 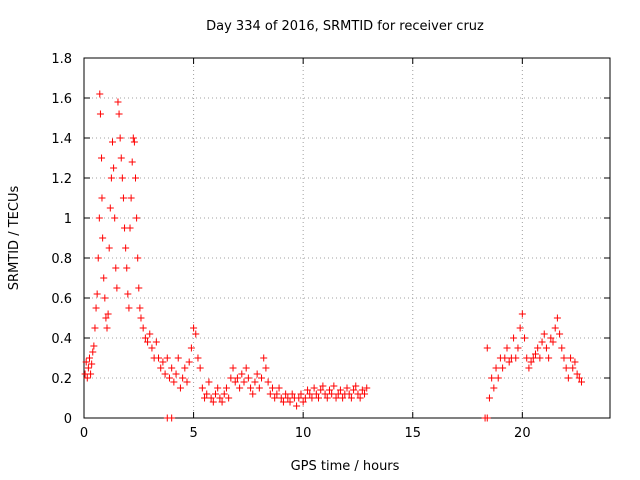 What do you see at coordinates (522, 433) in the screenshot?
I see `x-tick-label: 20` at bounding box center [522, 433].